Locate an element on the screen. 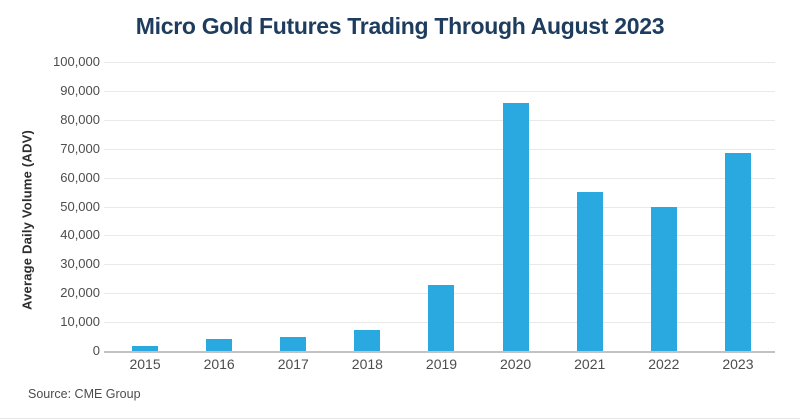 This screenshot has height=419, width=800. bar-2018 is located at coordinates (367, 340).